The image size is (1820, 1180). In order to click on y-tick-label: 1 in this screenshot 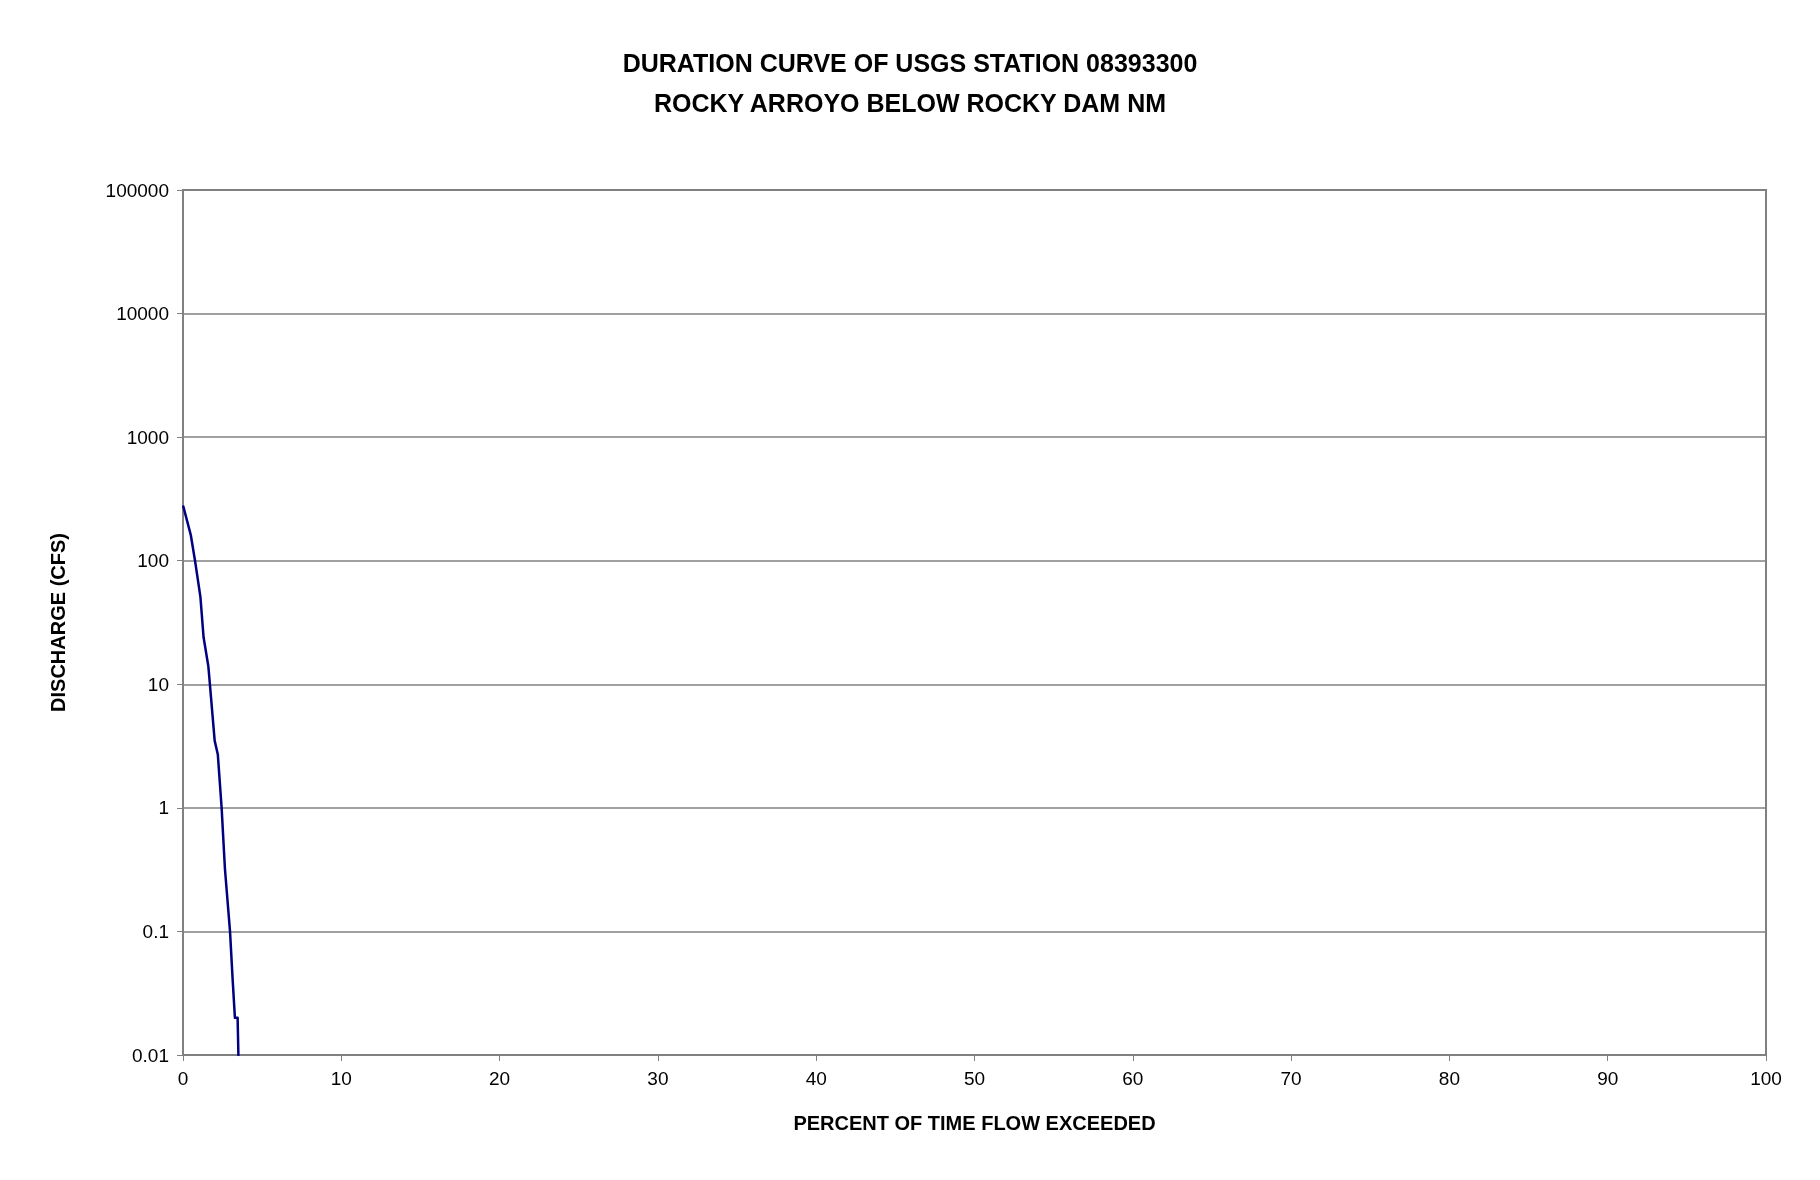, I will do `click(163, 808)`.